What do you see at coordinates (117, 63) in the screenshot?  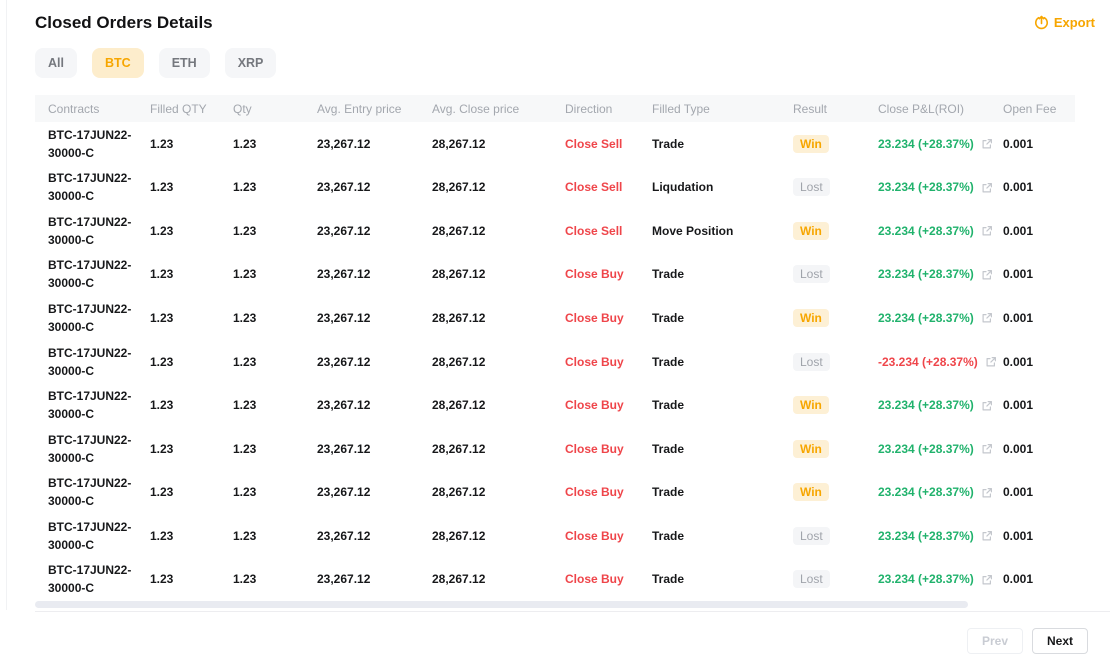 I see `filter-tab-btc: BTC` at bounding box center [117, 63].